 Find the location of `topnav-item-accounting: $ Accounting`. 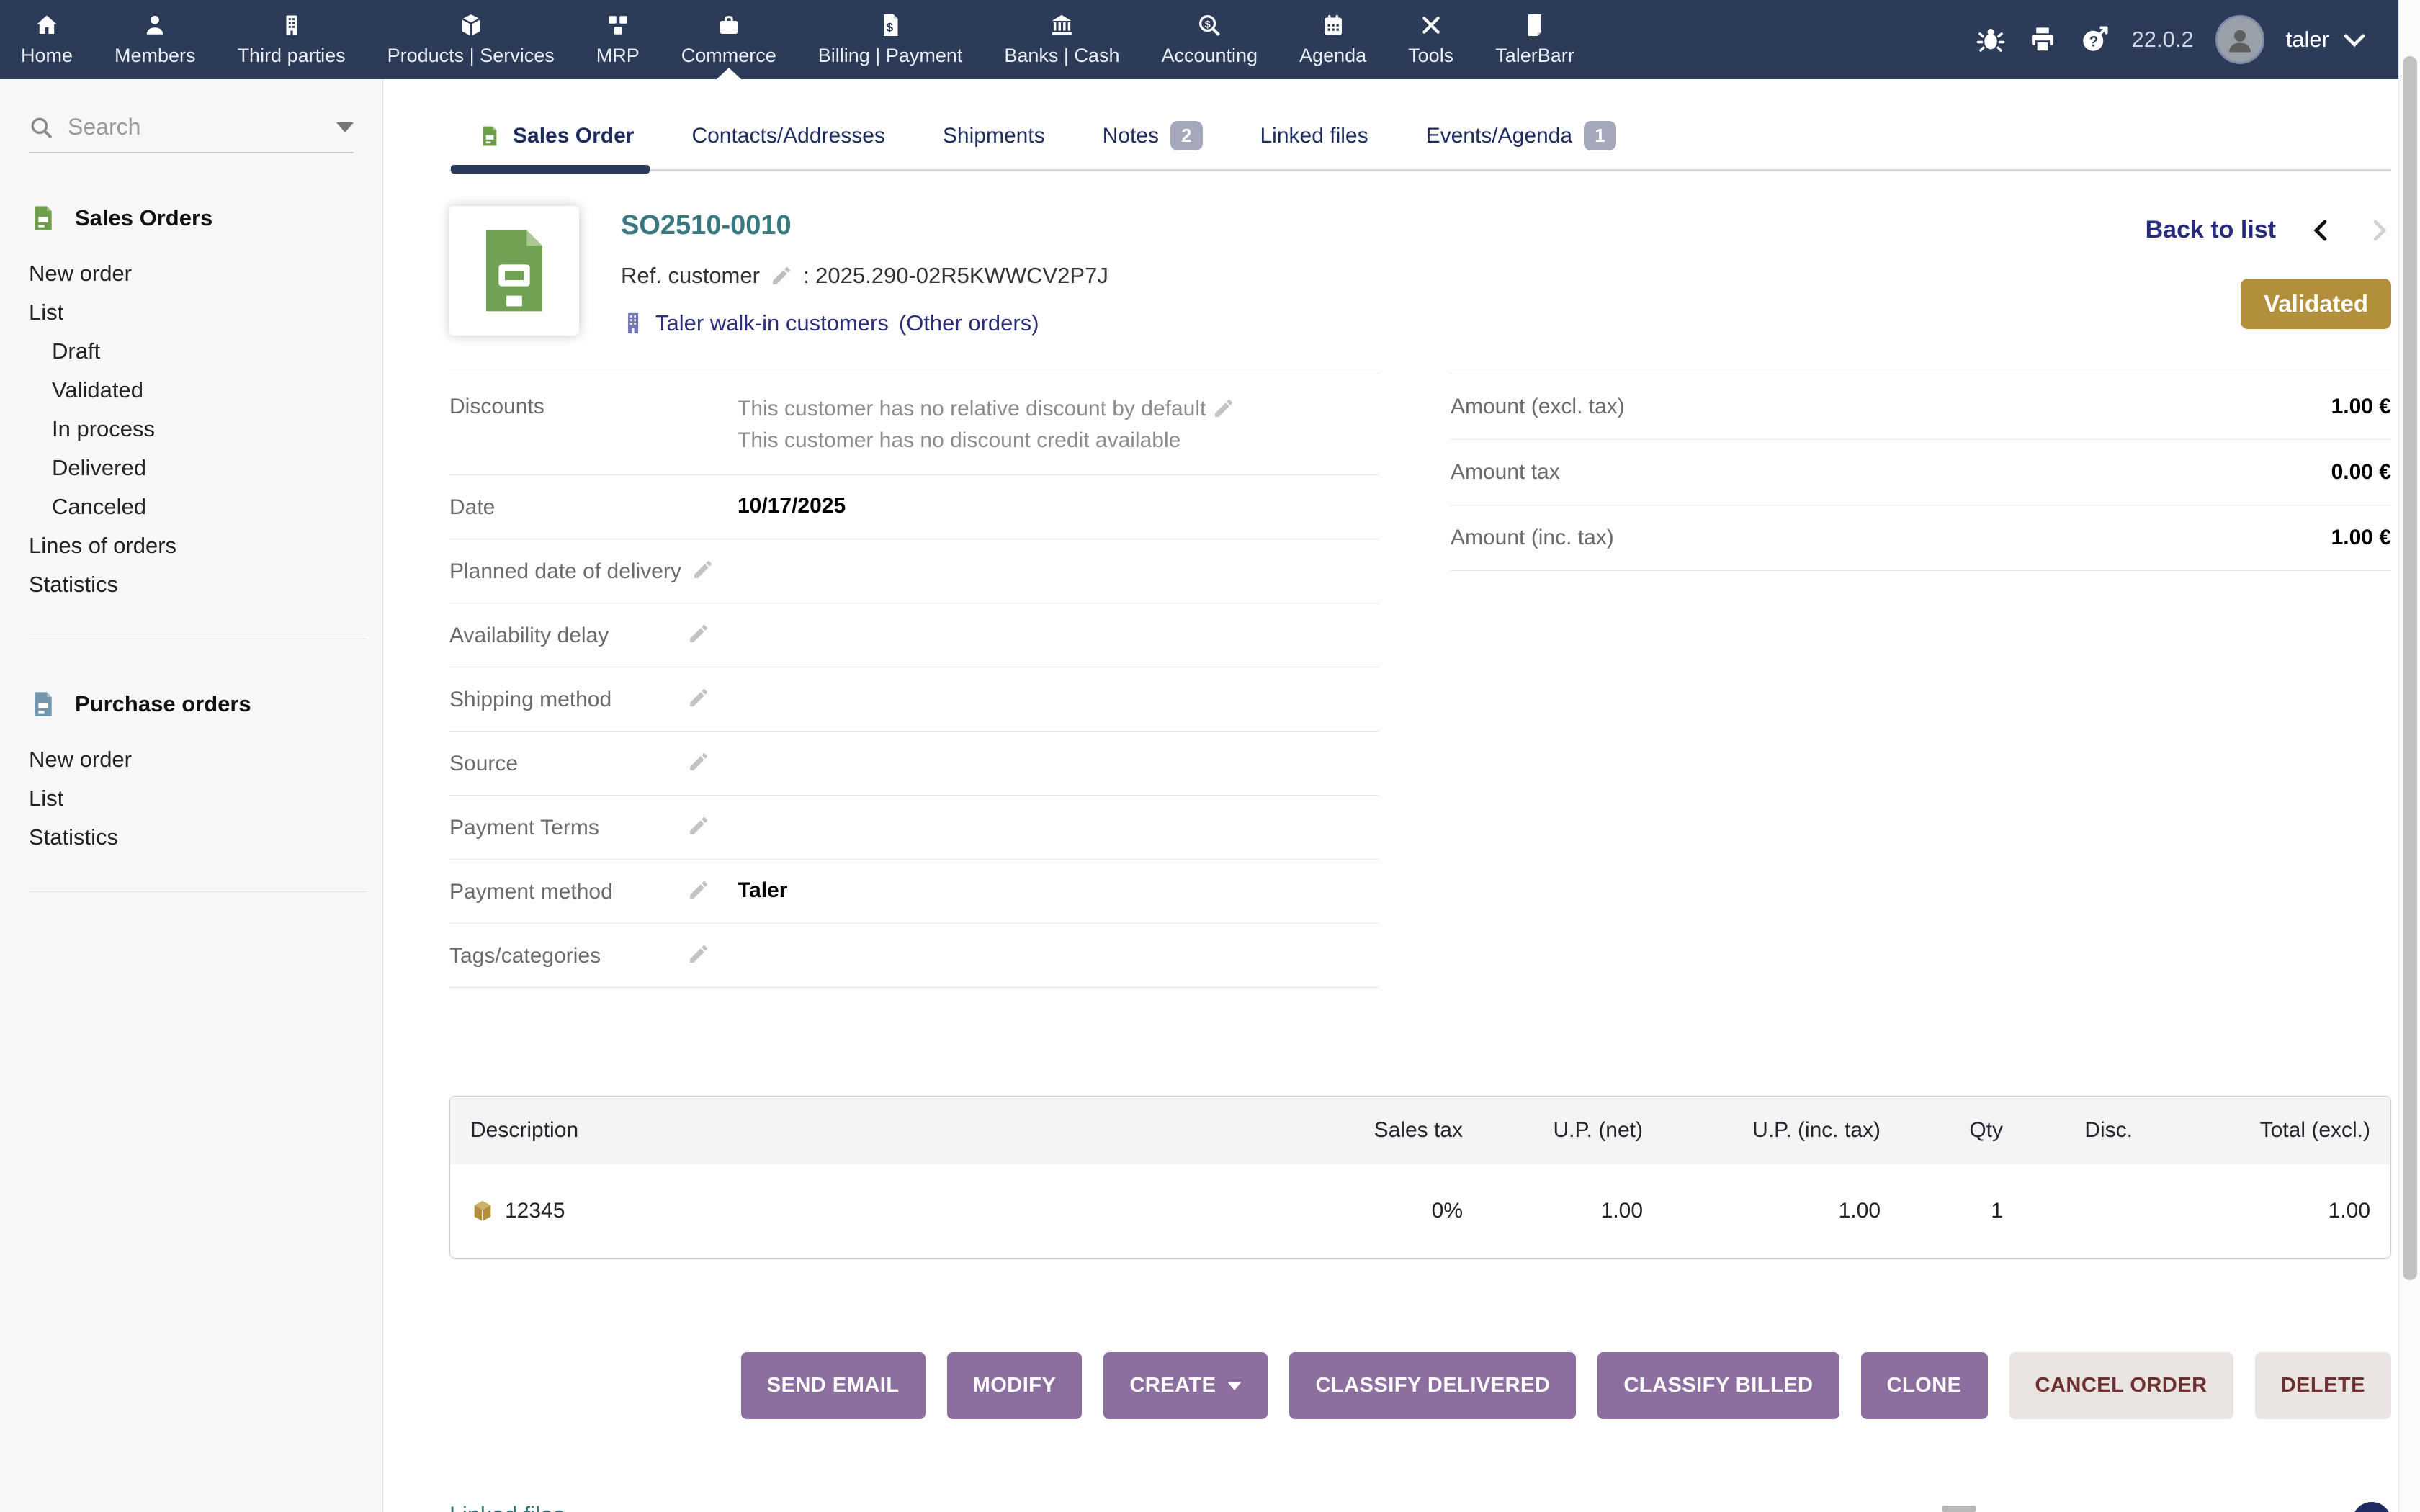

topnav-item-accounting: $ Accounting is located at coordinates (1209, 39).